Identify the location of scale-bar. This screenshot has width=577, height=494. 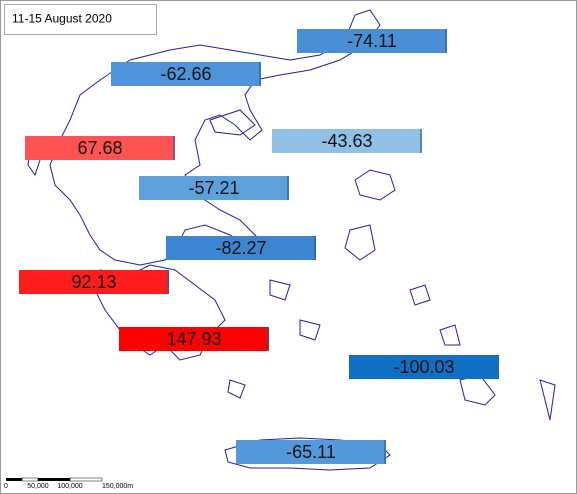
(54, 479).